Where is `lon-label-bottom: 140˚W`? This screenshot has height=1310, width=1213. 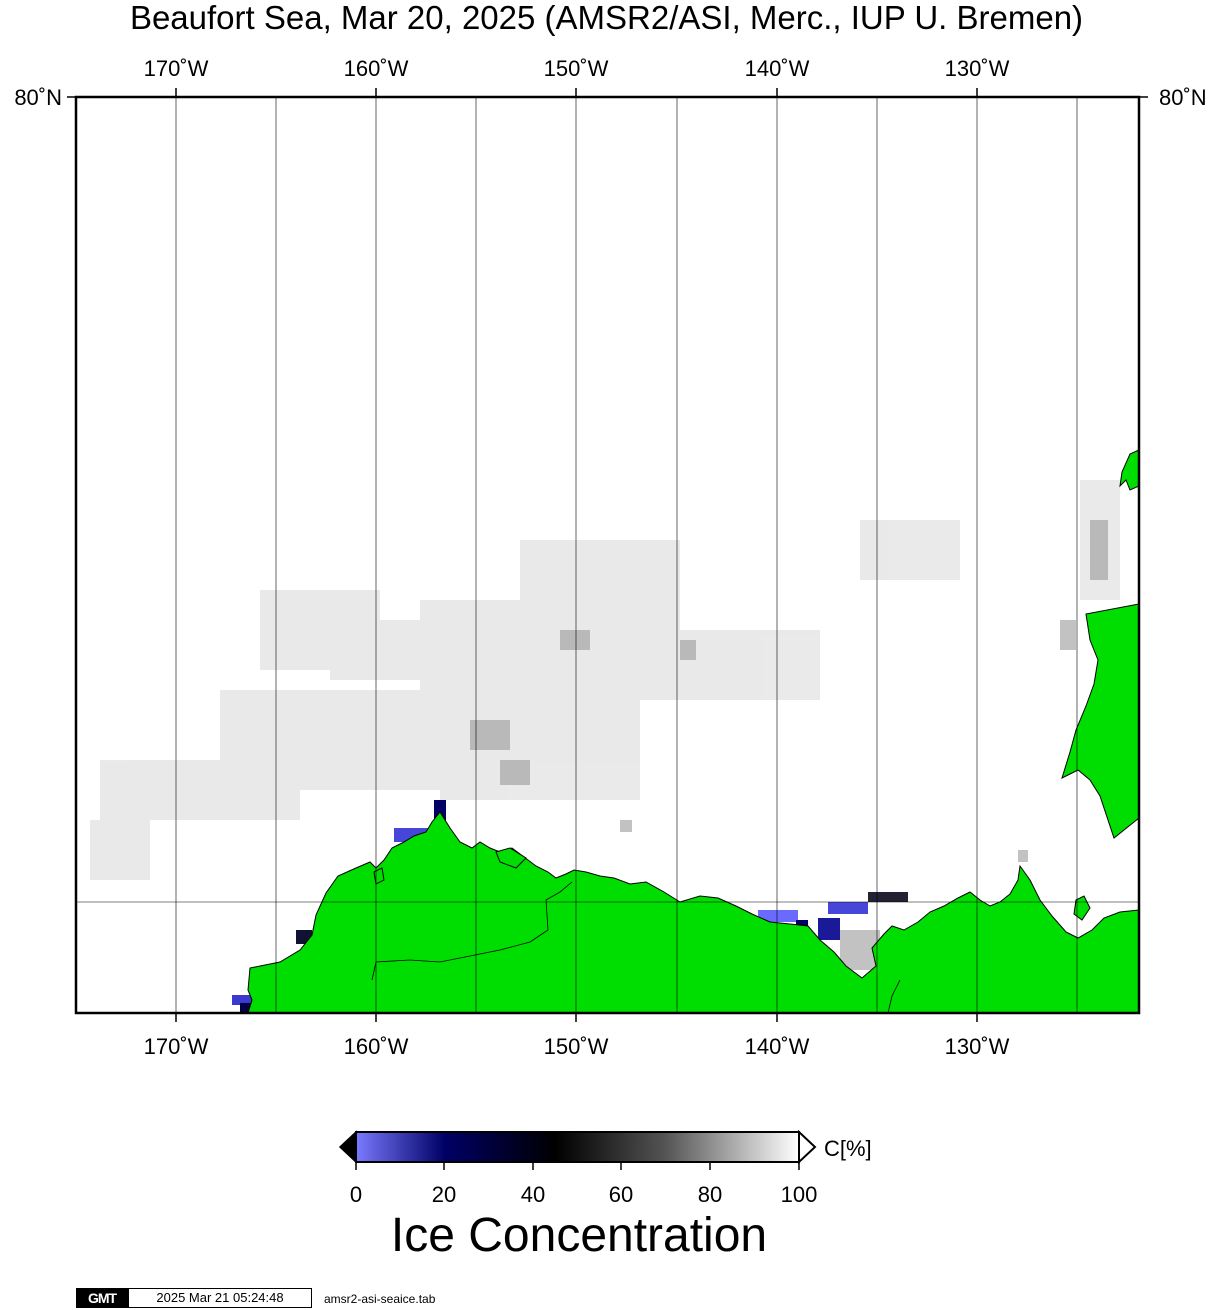
lon-label-bottom: 140˚W is located at coordinates (777, 1046).